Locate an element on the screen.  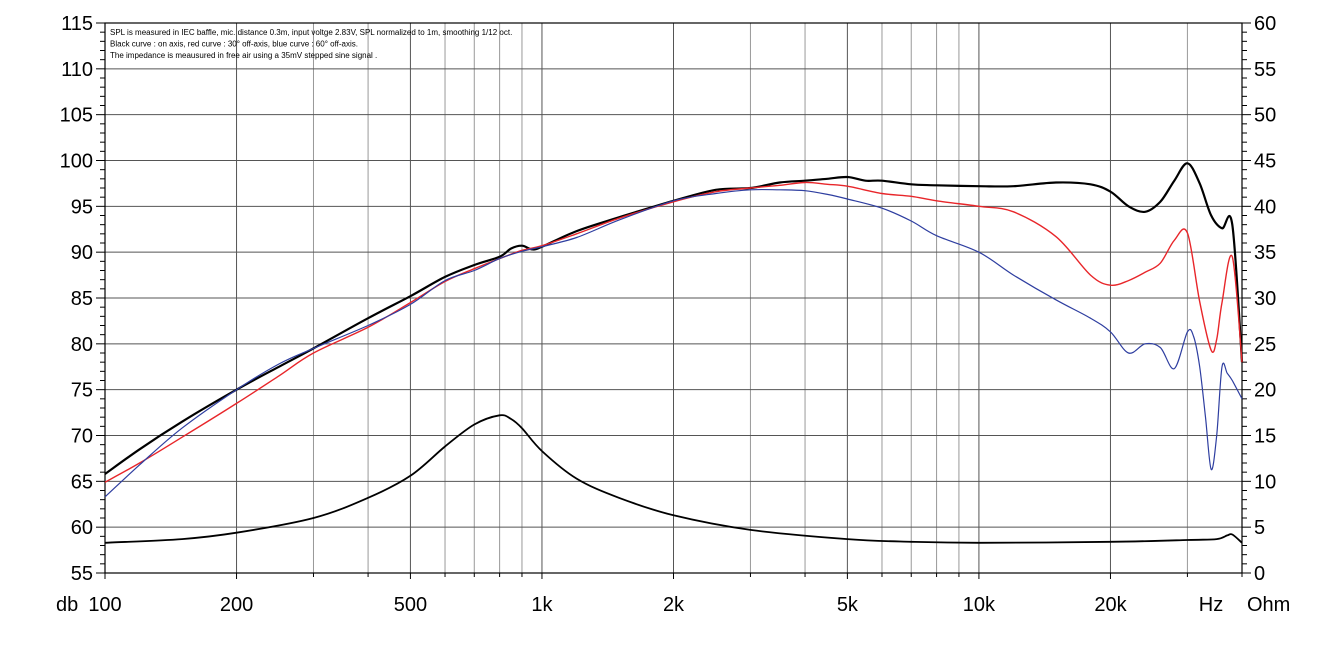
x-axis-label: 100 is located at coordinates (104, 605).